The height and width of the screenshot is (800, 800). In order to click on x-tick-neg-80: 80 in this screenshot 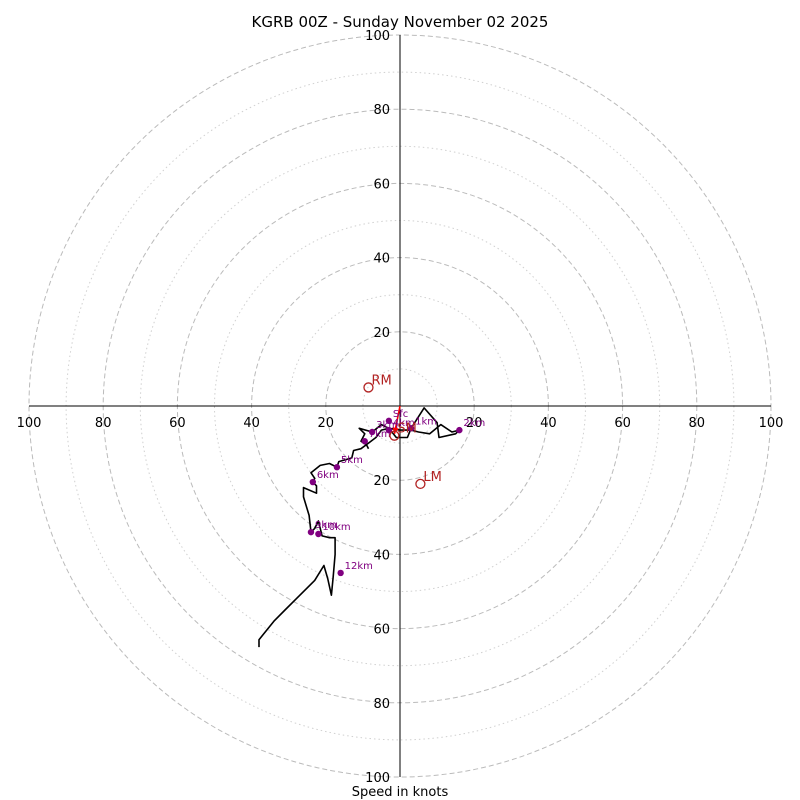, I will do `click(103, 423)`.